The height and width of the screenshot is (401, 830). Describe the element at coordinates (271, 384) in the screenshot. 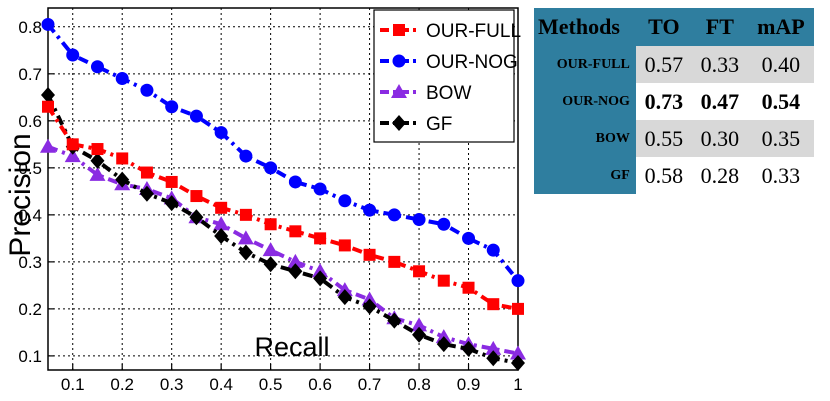

I see `x-tick-label: 0.5` at that location.